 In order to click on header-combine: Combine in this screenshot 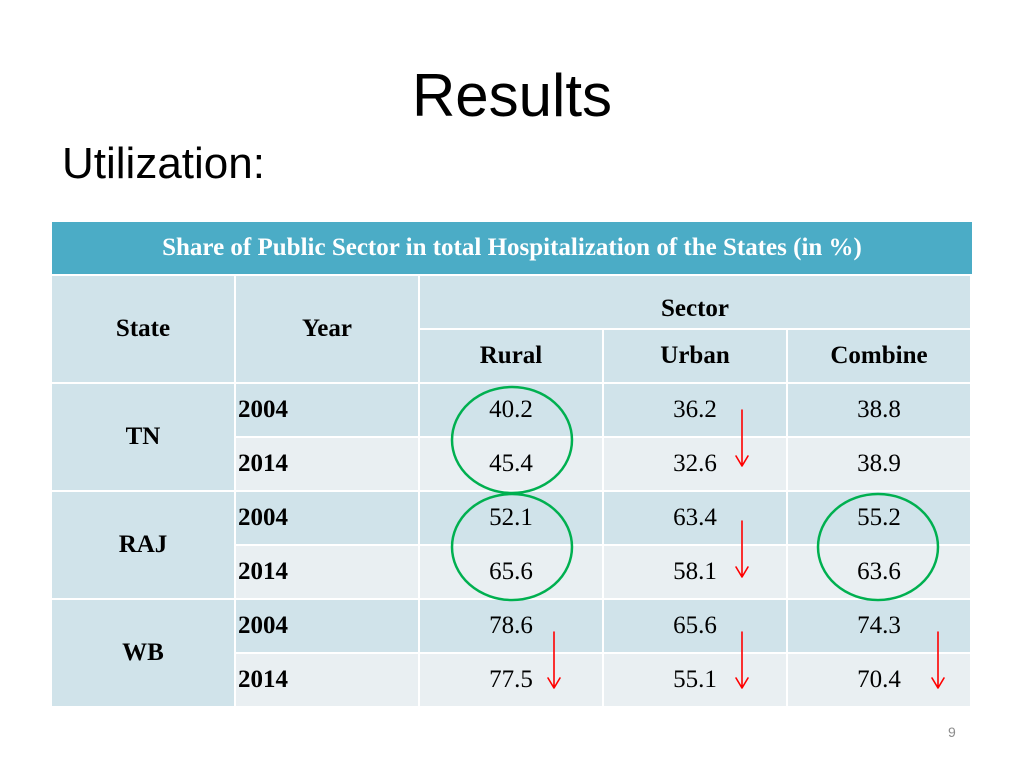, I will do `click(880, 357)`.